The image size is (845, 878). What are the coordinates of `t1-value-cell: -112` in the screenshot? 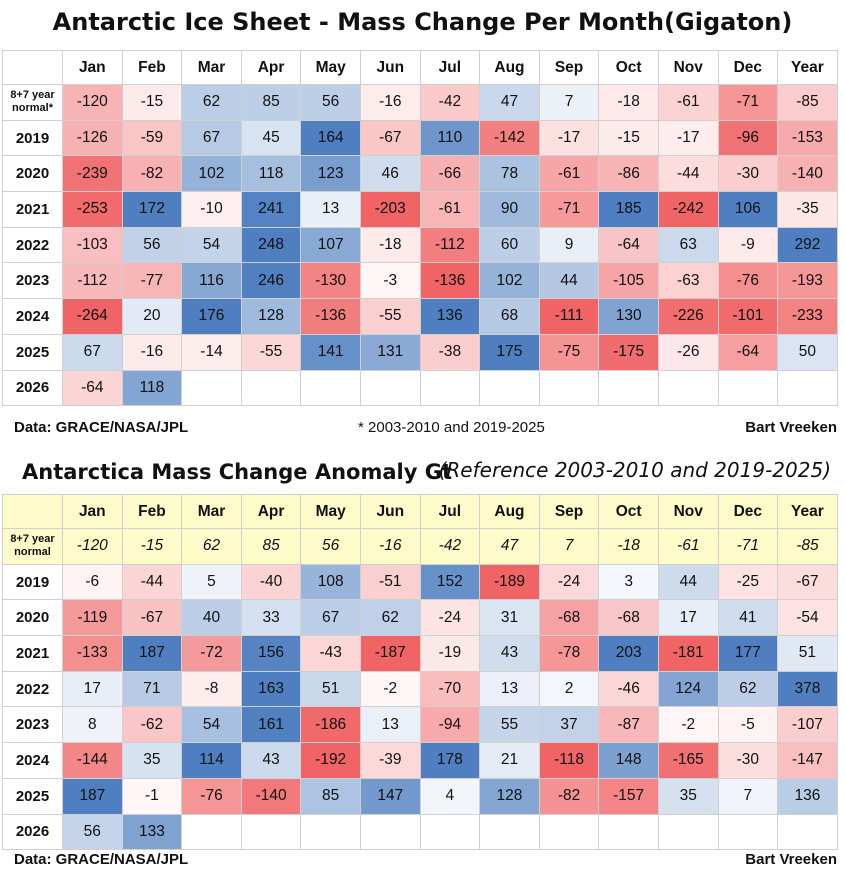 It's located at (450, 245).